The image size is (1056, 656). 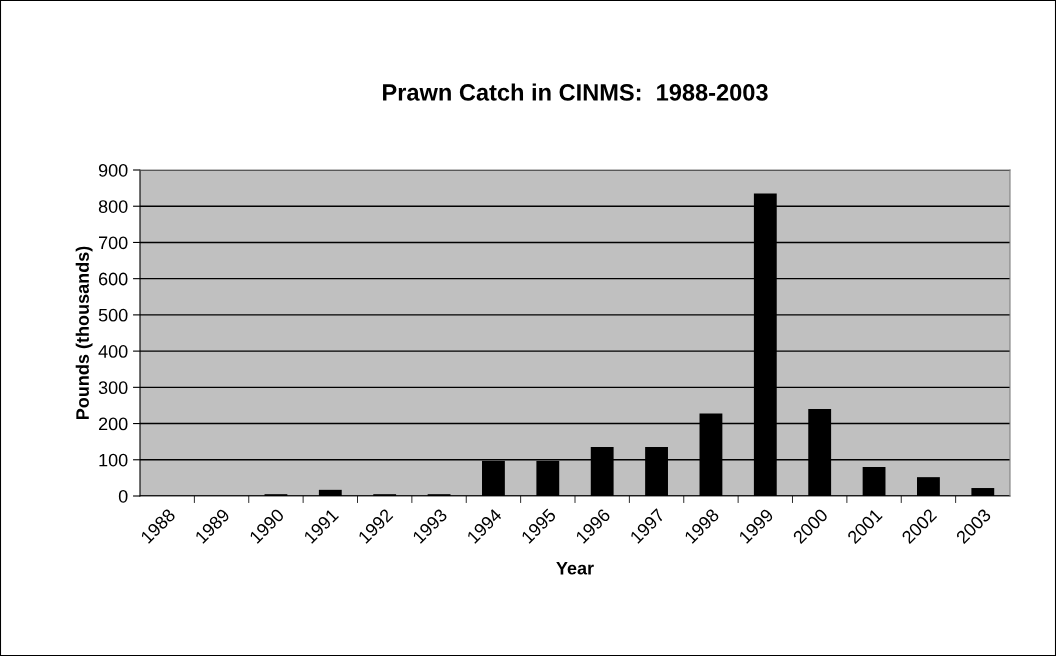 I want to click on y-tick-label: 500, so click(x=113, y=315).